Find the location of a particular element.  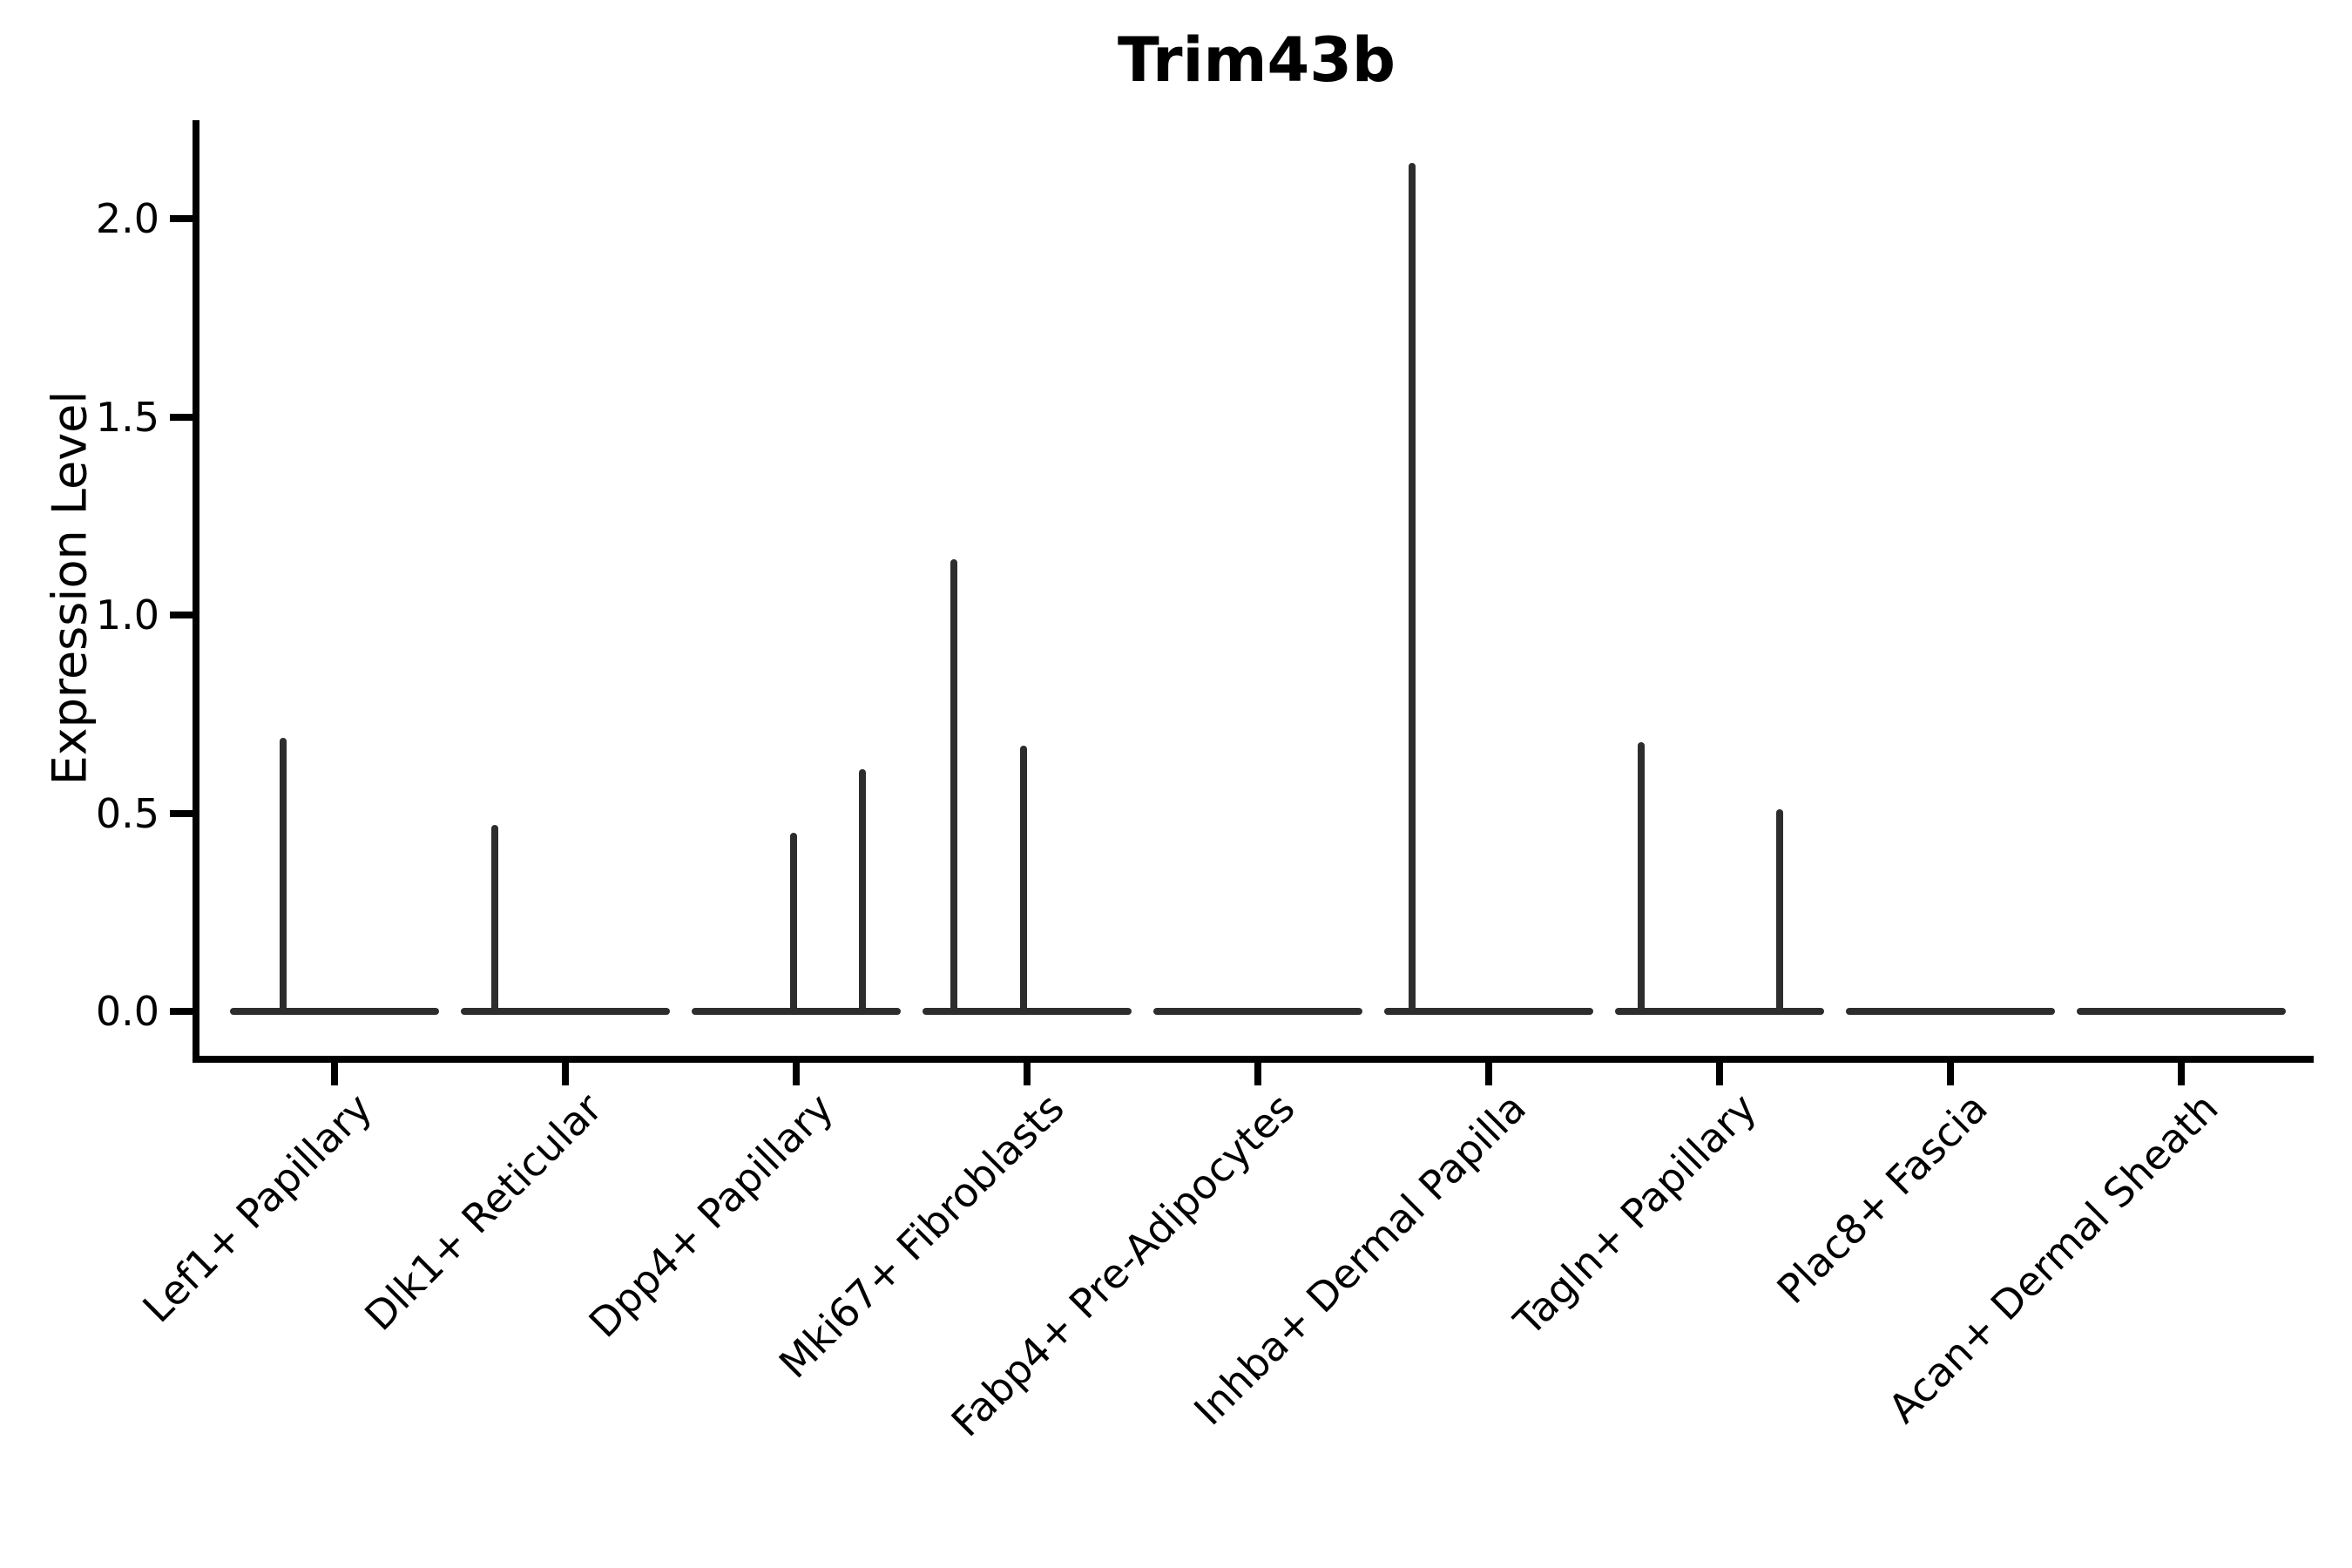

y-tick-label: 0.5 is located at coordinates (127, 813).